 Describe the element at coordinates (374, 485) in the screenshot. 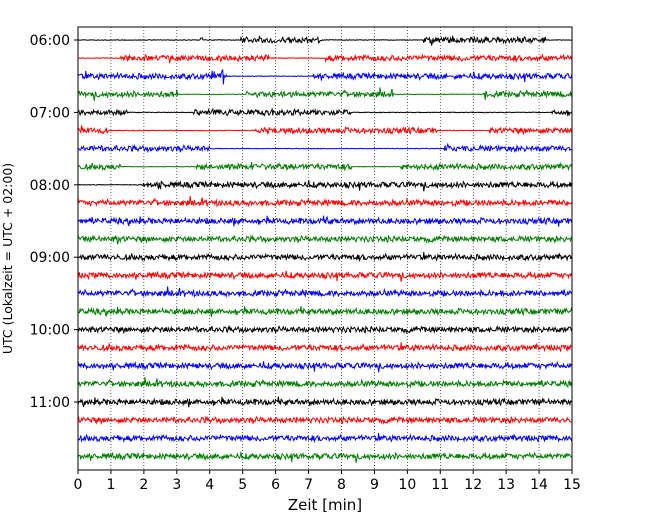

I see `x-tick-label: 9` at that location.